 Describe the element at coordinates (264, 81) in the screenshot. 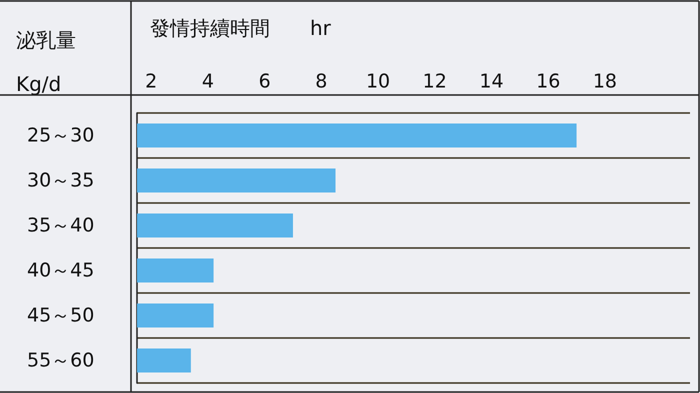

I see `x-tick-label: 6` at that location.